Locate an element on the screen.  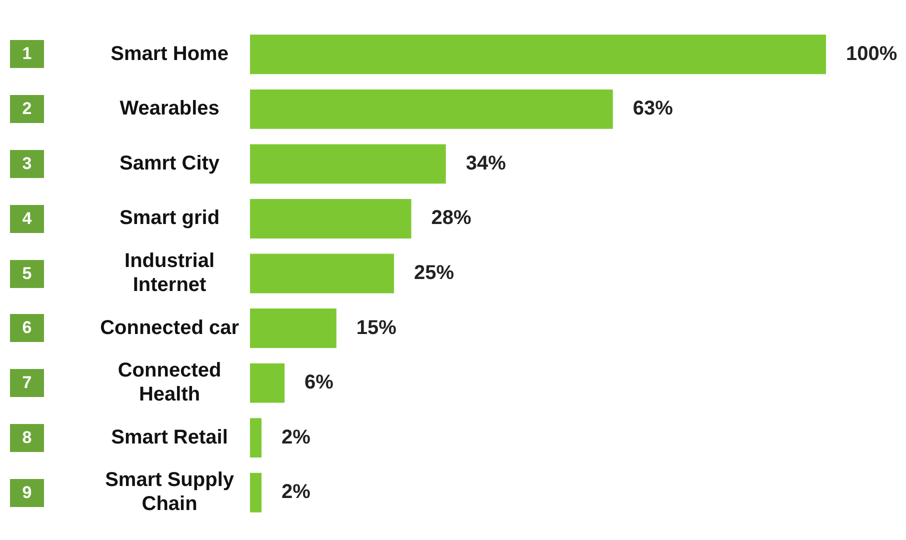
text: 2 is located at coordinates (27, 109).